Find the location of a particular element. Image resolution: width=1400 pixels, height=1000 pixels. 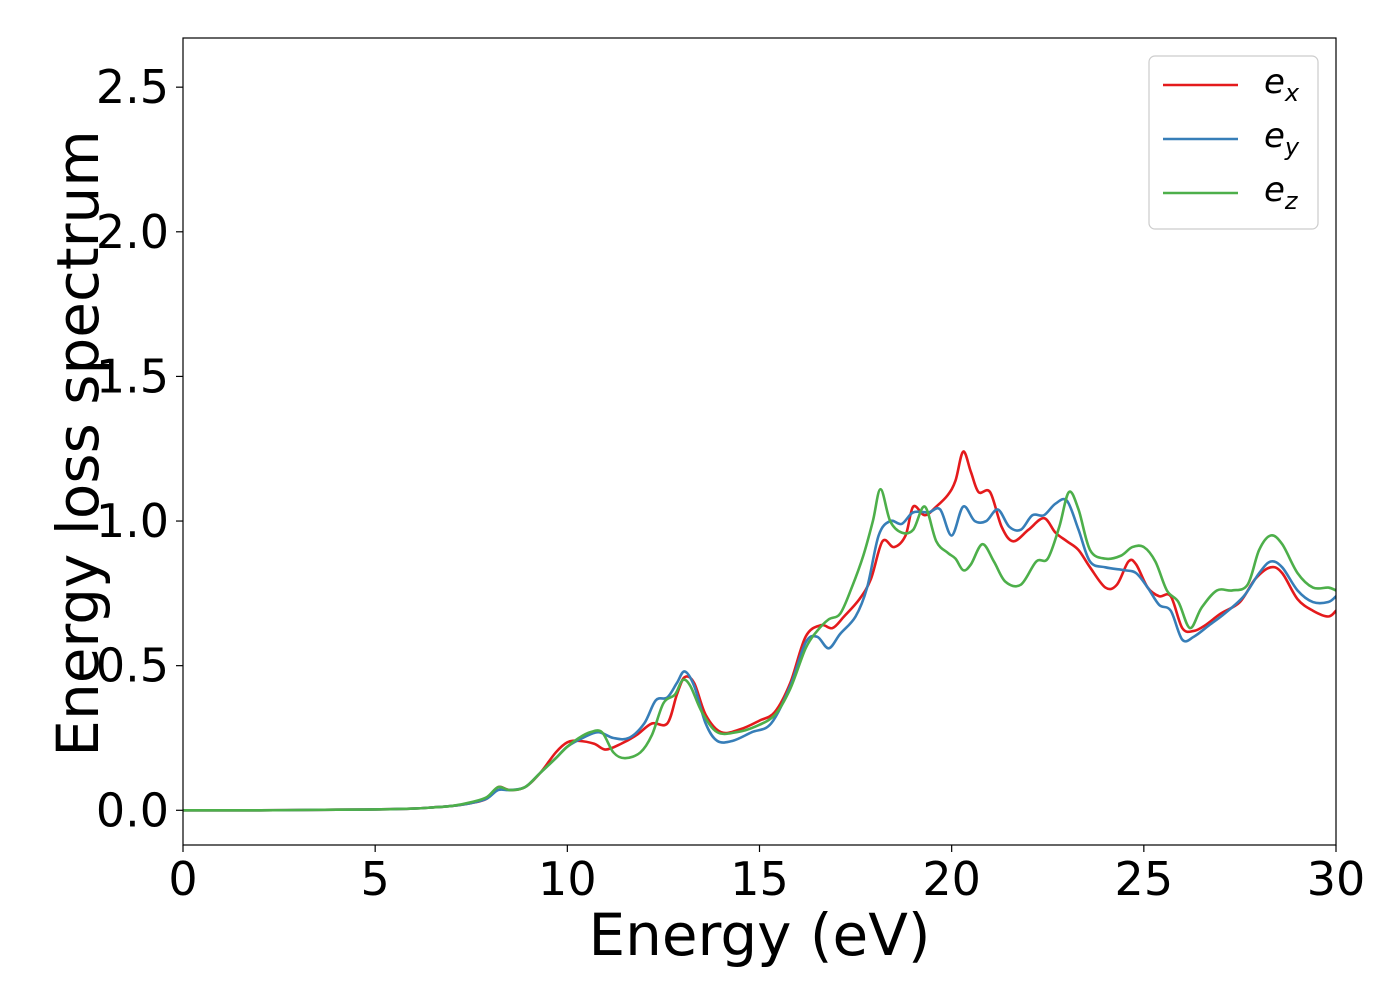

y-axis-ticks: 0.0 0.5 1.0 1.5 2.0 2.5 is located at coordinates (139, 448).